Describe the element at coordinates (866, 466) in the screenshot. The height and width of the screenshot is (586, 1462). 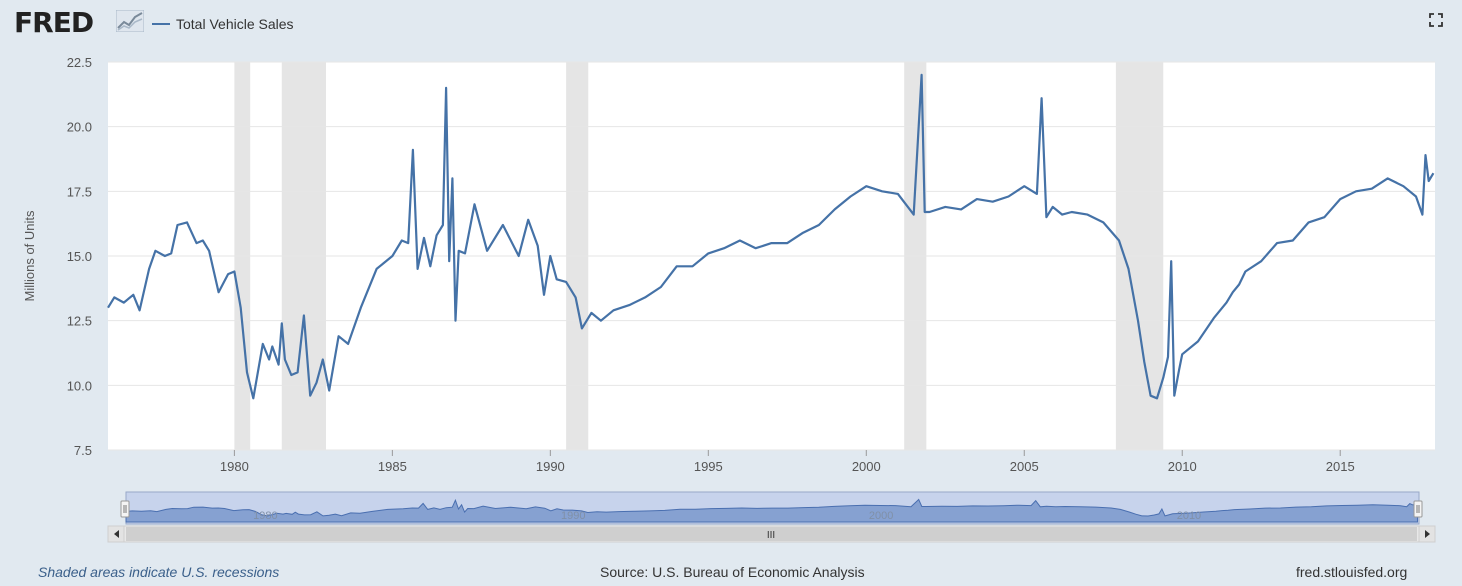
I see `x-tick-label: 2000` at that location.